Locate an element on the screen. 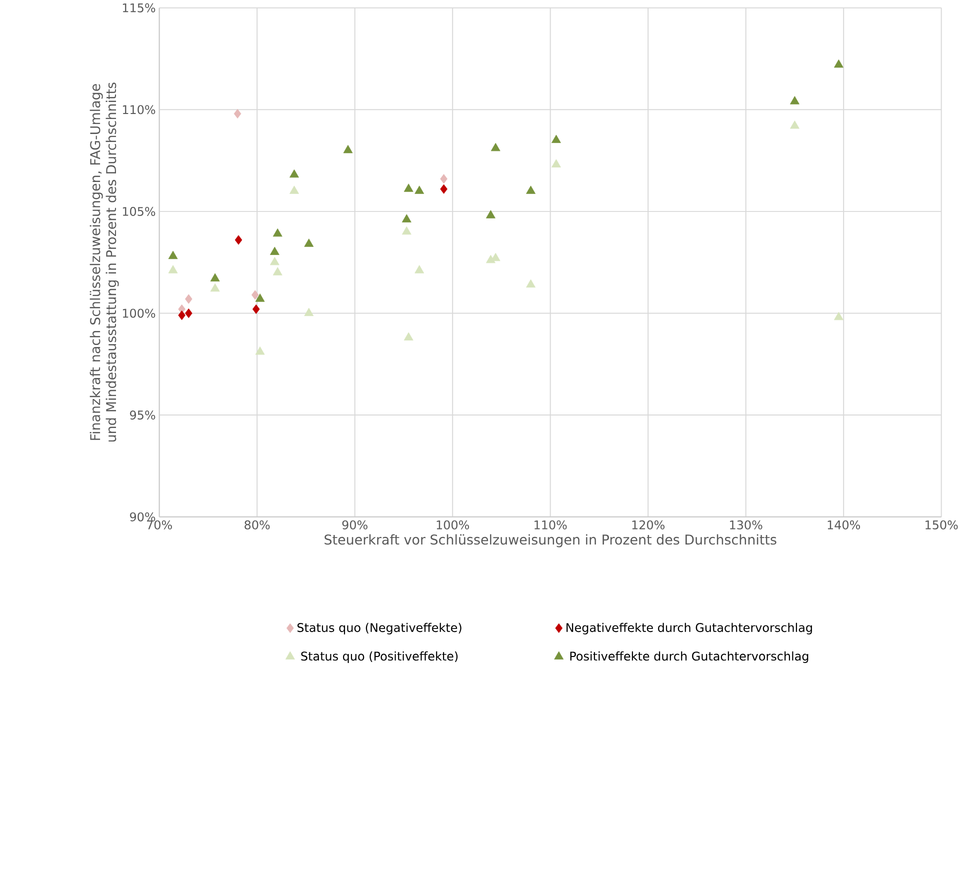 The width and height of the screenshot is (977, 877). legend-label: Positiveffekte durch Gutachtervorschlag is located at coordinates (689, 657).